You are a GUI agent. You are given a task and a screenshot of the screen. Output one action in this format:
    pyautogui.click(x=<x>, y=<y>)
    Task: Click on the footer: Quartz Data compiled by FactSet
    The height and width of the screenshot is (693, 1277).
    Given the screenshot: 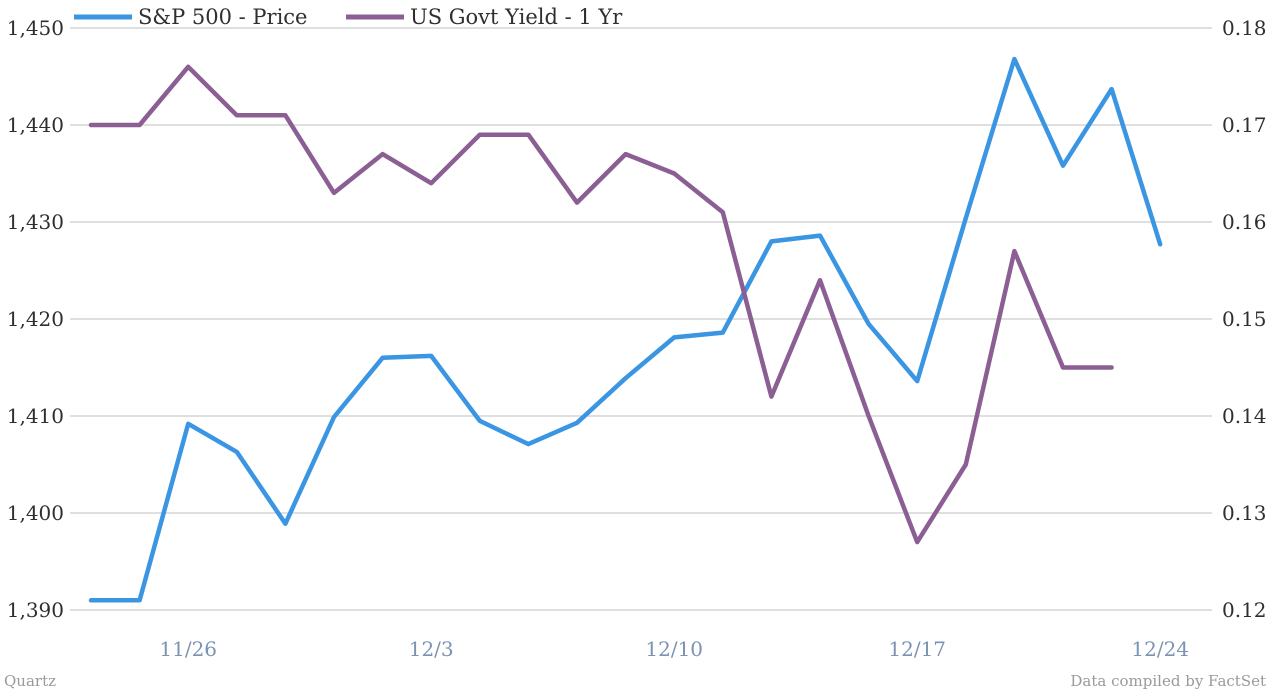 What is the action you would take?
    pyautogui.click(x=635, y=681)
    